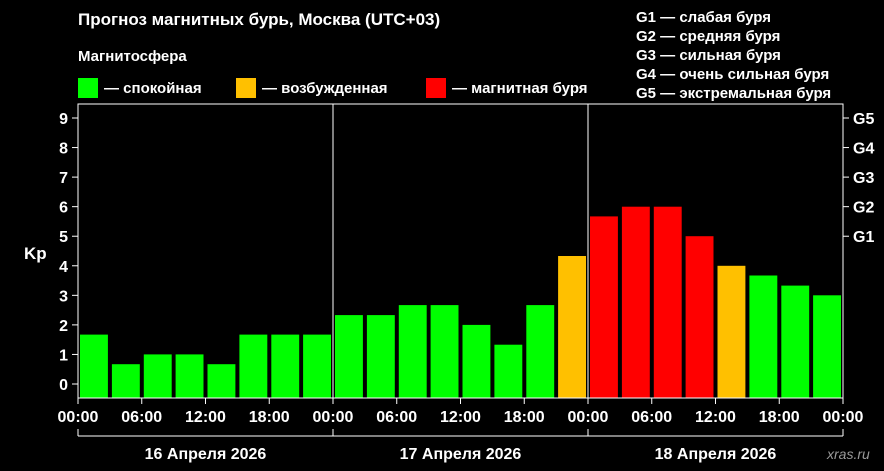  Describe the element at coordinates (461, 454) in the screenshot. I see `day-label: 17 Апреля 2026` at that location.